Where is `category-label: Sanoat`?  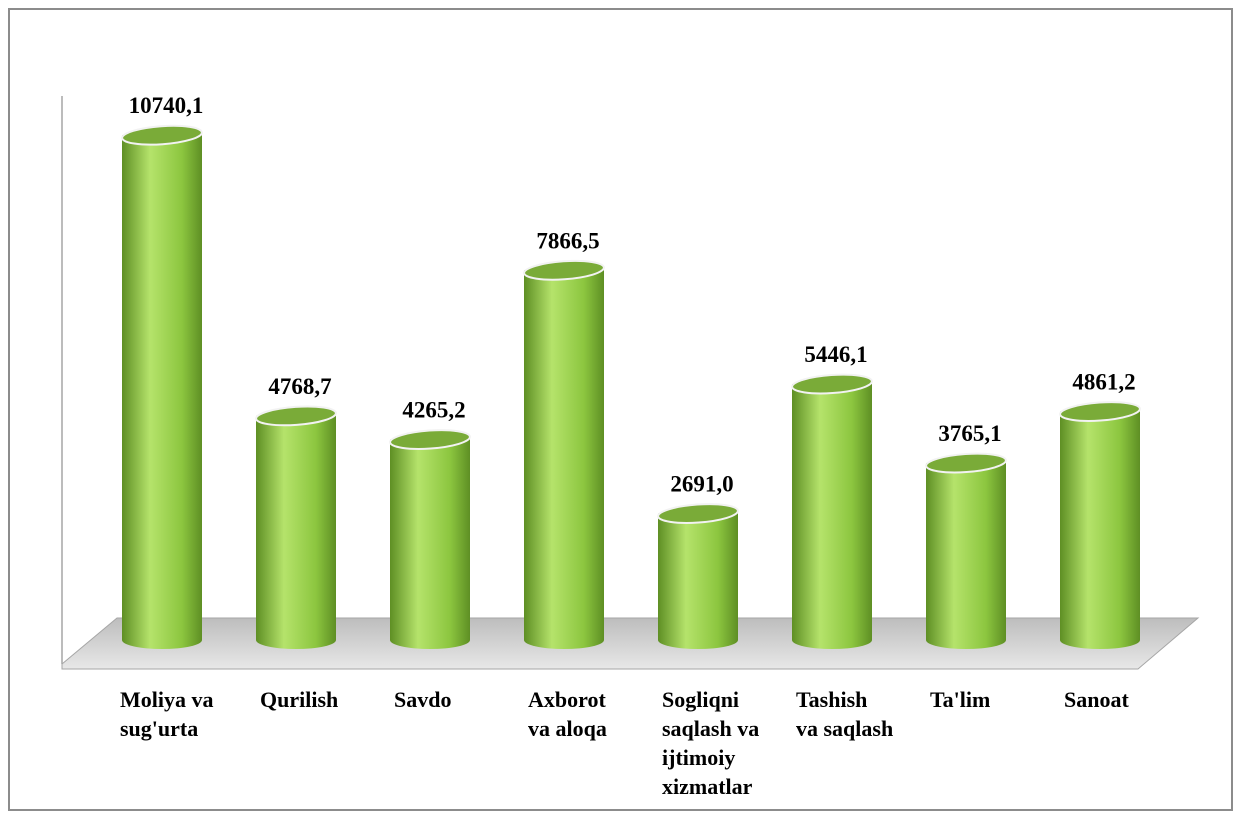
category-label: Sanoat is located at coordinates (1096, 699).